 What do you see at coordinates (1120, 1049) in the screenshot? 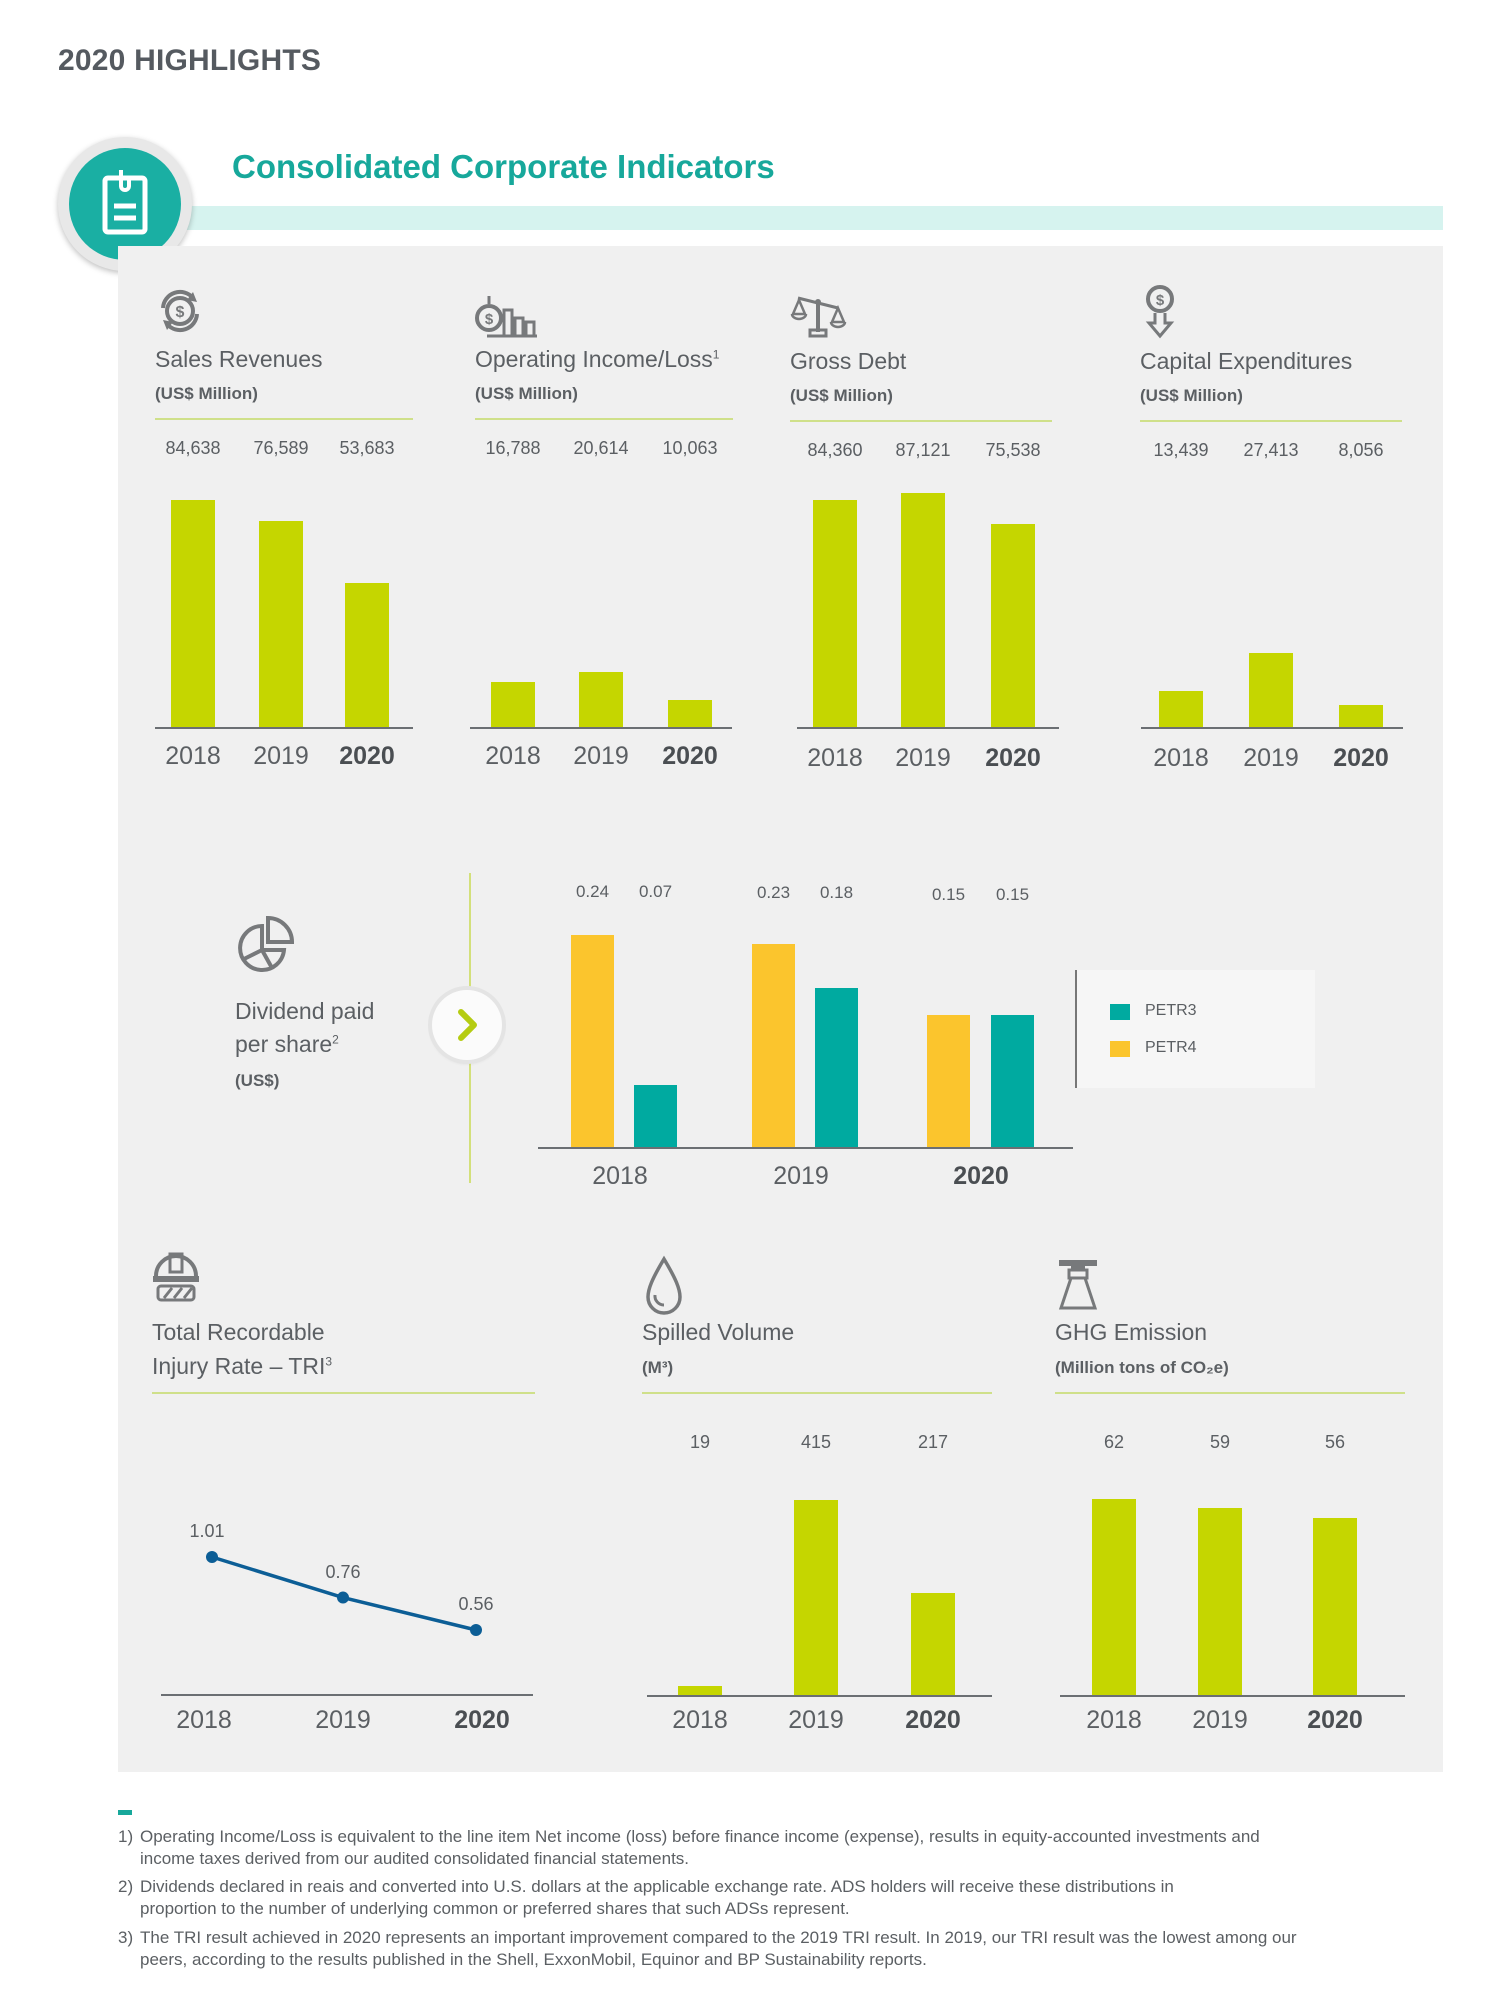
I see `legend-swatch-petr4` at bounding box center [1120, 1049].